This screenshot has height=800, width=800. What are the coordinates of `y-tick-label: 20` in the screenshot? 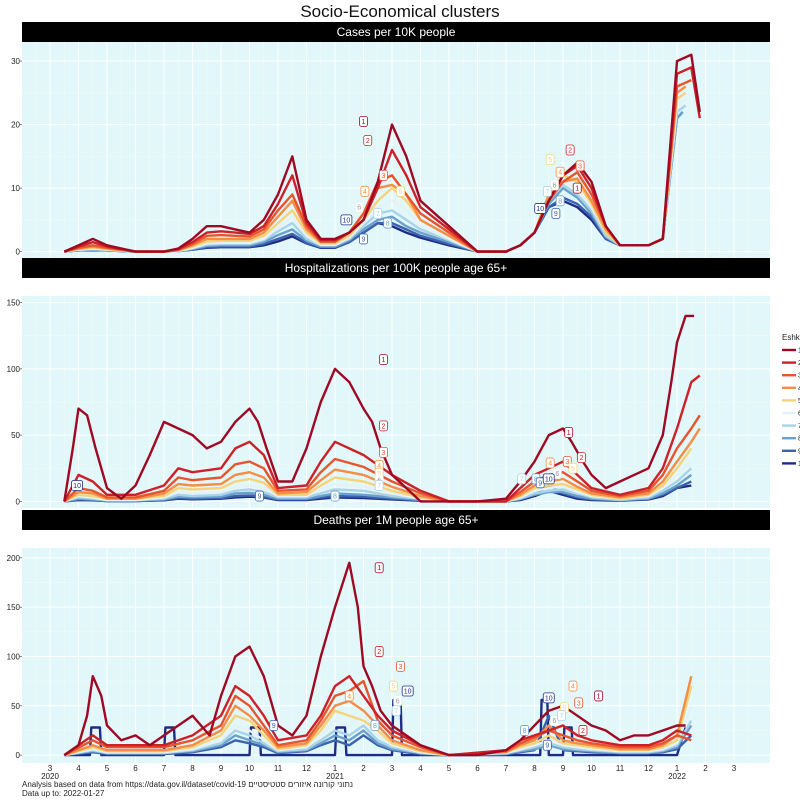 It's located at (15, 125).